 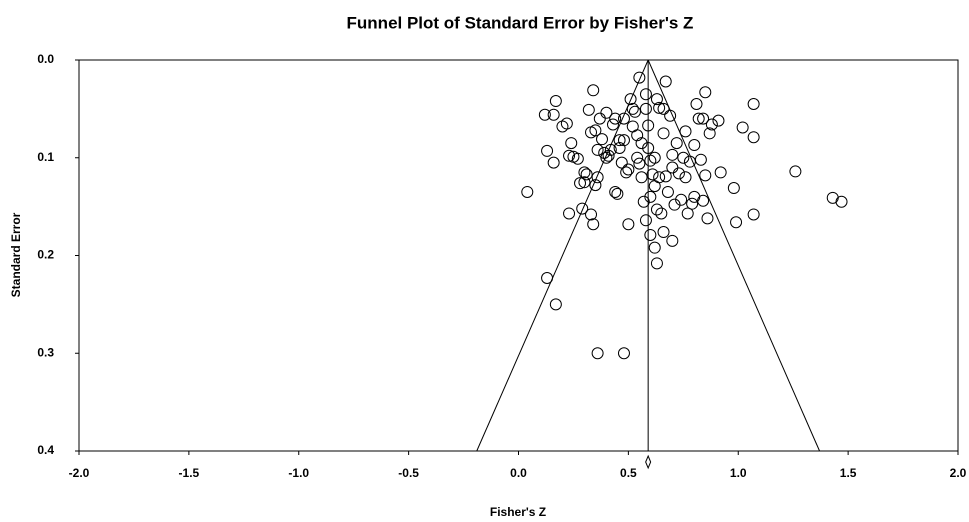 What do you see at coordinates (958, 473) in the screenshot?
I see `x-tick-label: 2.0` at bounding box center [958, 473].